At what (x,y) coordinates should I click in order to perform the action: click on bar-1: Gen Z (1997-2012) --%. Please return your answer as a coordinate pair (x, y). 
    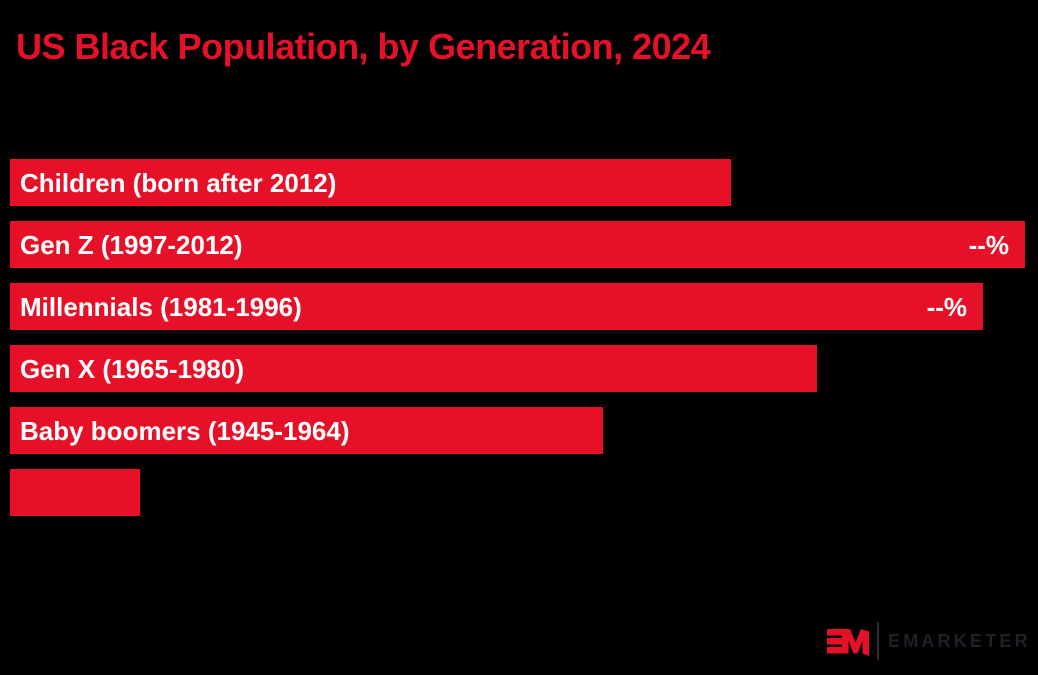
    Looking at the image, I should click on (517, 244).